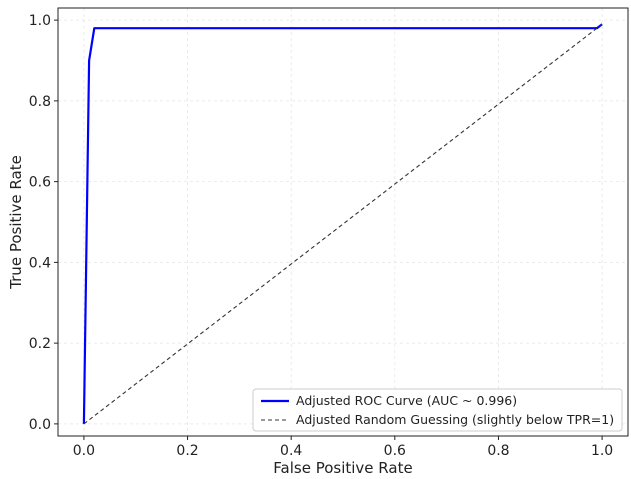 The image size is (631, 479). Describe the element at coordinates (40, 183) in the screenshot. I see `y-tick-label: 0.6` at that location.